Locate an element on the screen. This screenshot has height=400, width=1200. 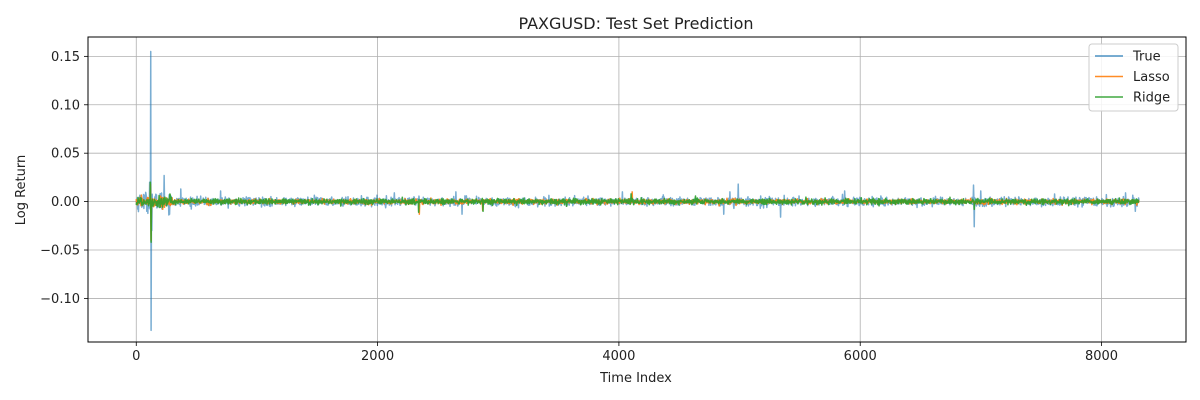
x-axis: 0 2000 4000 6000 8000 is located at coordinates (625, 353).